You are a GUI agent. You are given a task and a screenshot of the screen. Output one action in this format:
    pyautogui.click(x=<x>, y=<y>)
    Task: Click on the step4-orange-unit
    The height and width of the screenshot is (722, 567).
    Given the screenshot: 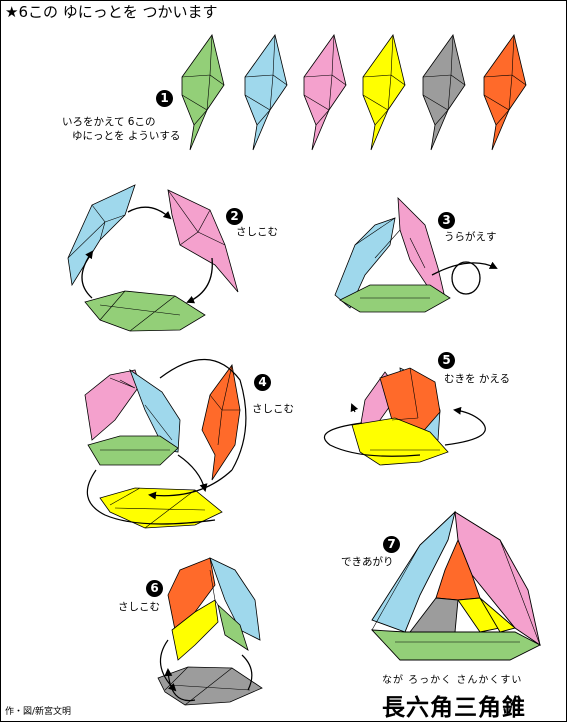 What is the action you would take?
    pyautogui.click(x=221, y=422)
    